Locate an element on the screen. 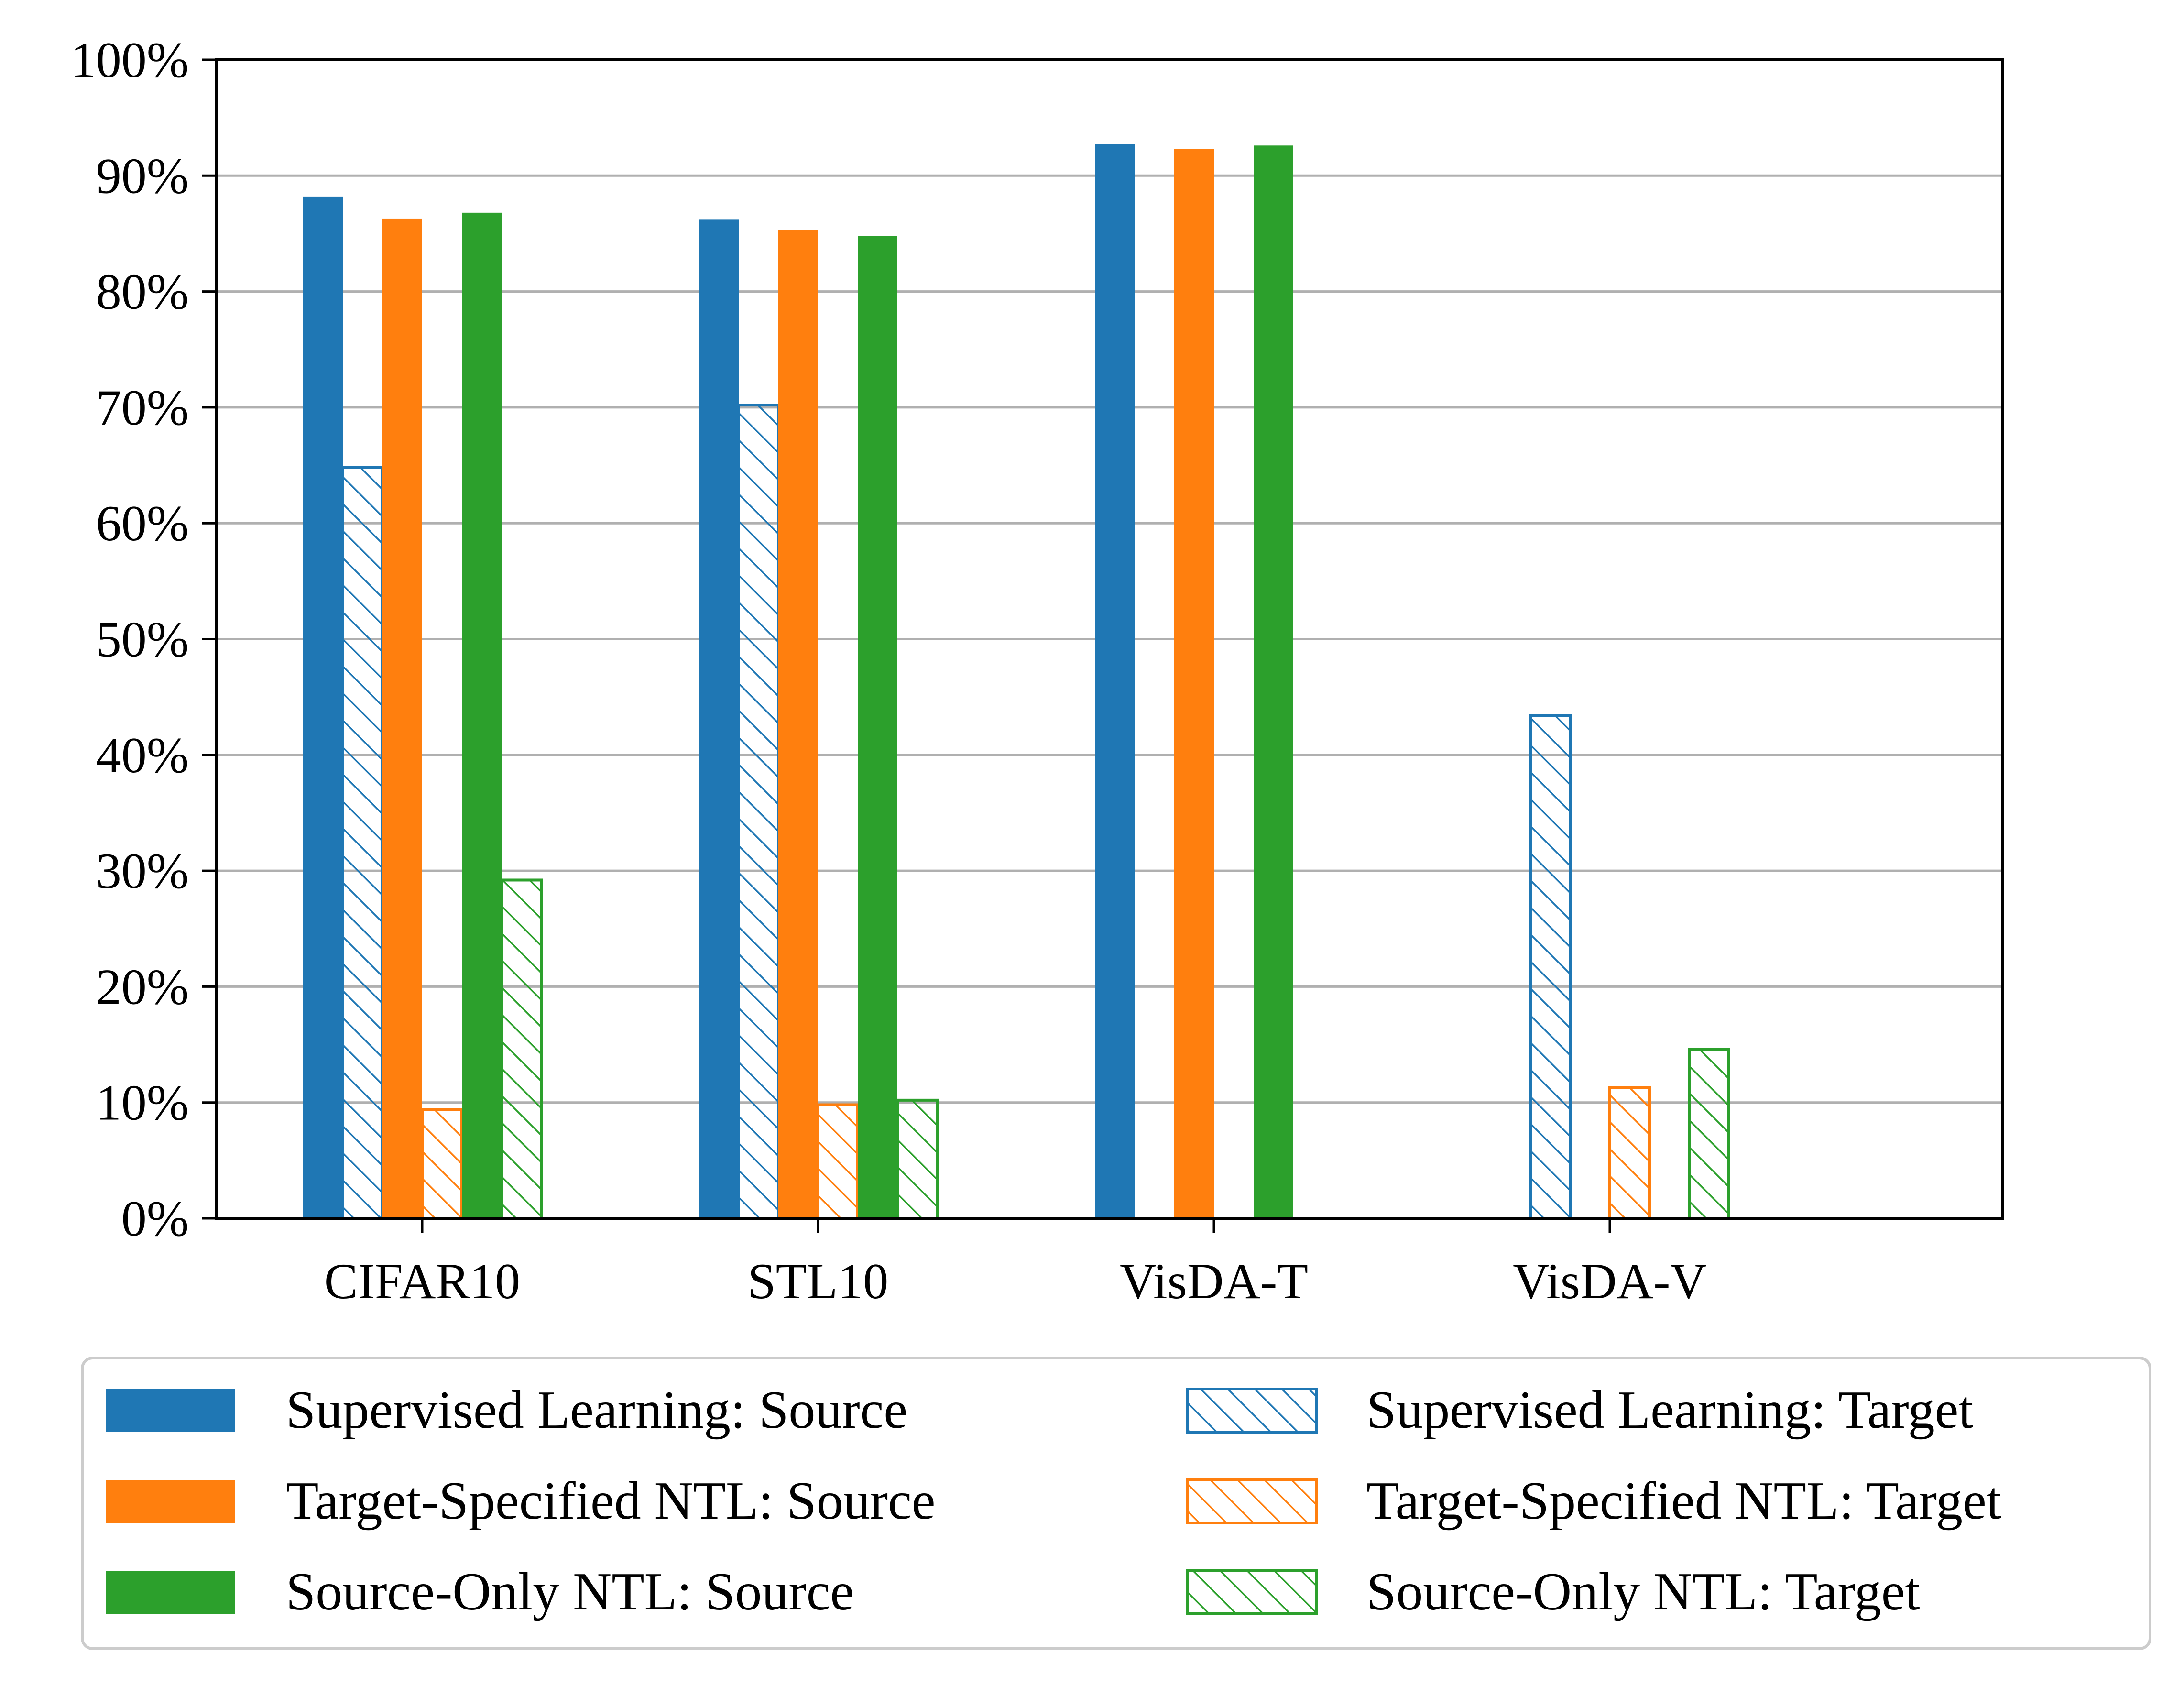  bar-supervised-learning-target-stl10 is located at coordinates (758, 812).